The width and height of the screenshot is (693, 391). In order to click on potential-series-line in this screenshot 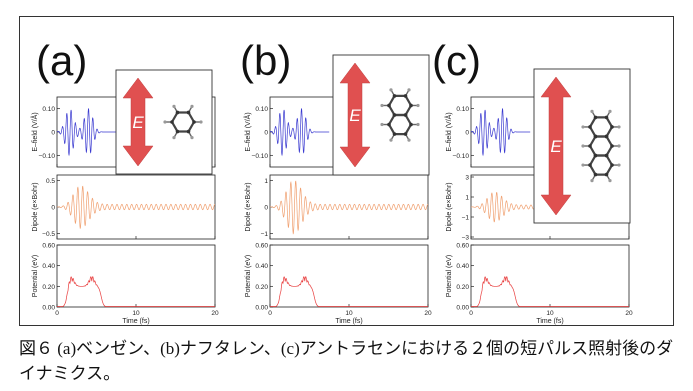, I will do `click(550, 291)`.